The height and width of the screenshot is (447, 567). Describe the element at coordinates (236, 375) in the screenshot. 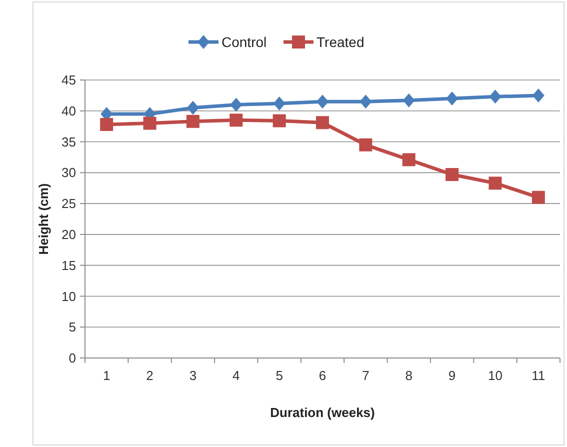

I see `x-tick-label: 4` at that location.